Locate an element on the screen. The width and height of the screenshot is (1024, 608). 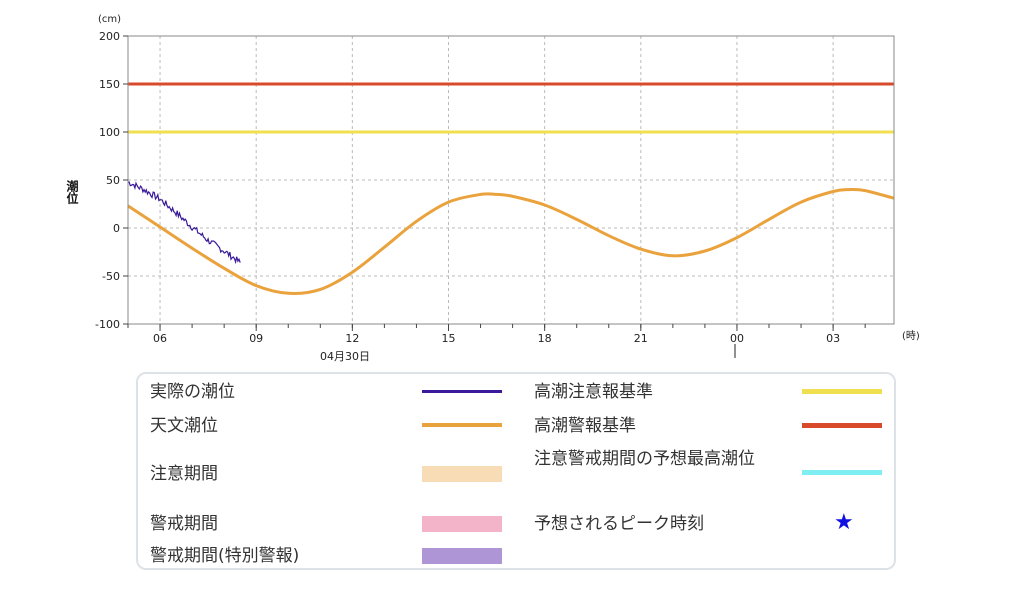
legend-label-warning-period: 警戒期間 is located at coordinates (184, 524).